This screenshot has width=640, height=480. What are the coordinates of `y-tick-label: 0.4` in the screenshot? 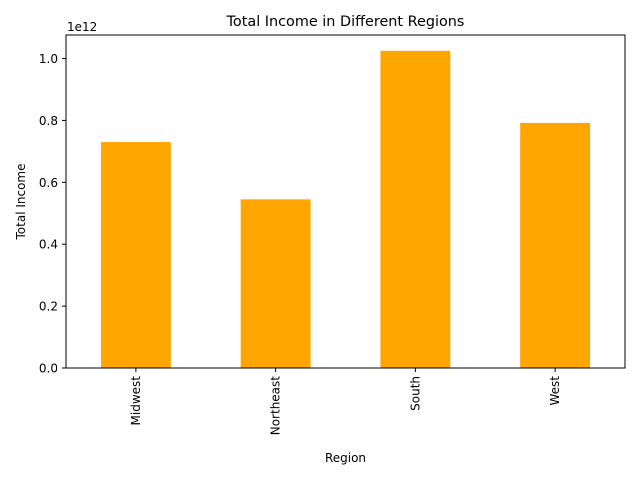 It's located at (48, 245).